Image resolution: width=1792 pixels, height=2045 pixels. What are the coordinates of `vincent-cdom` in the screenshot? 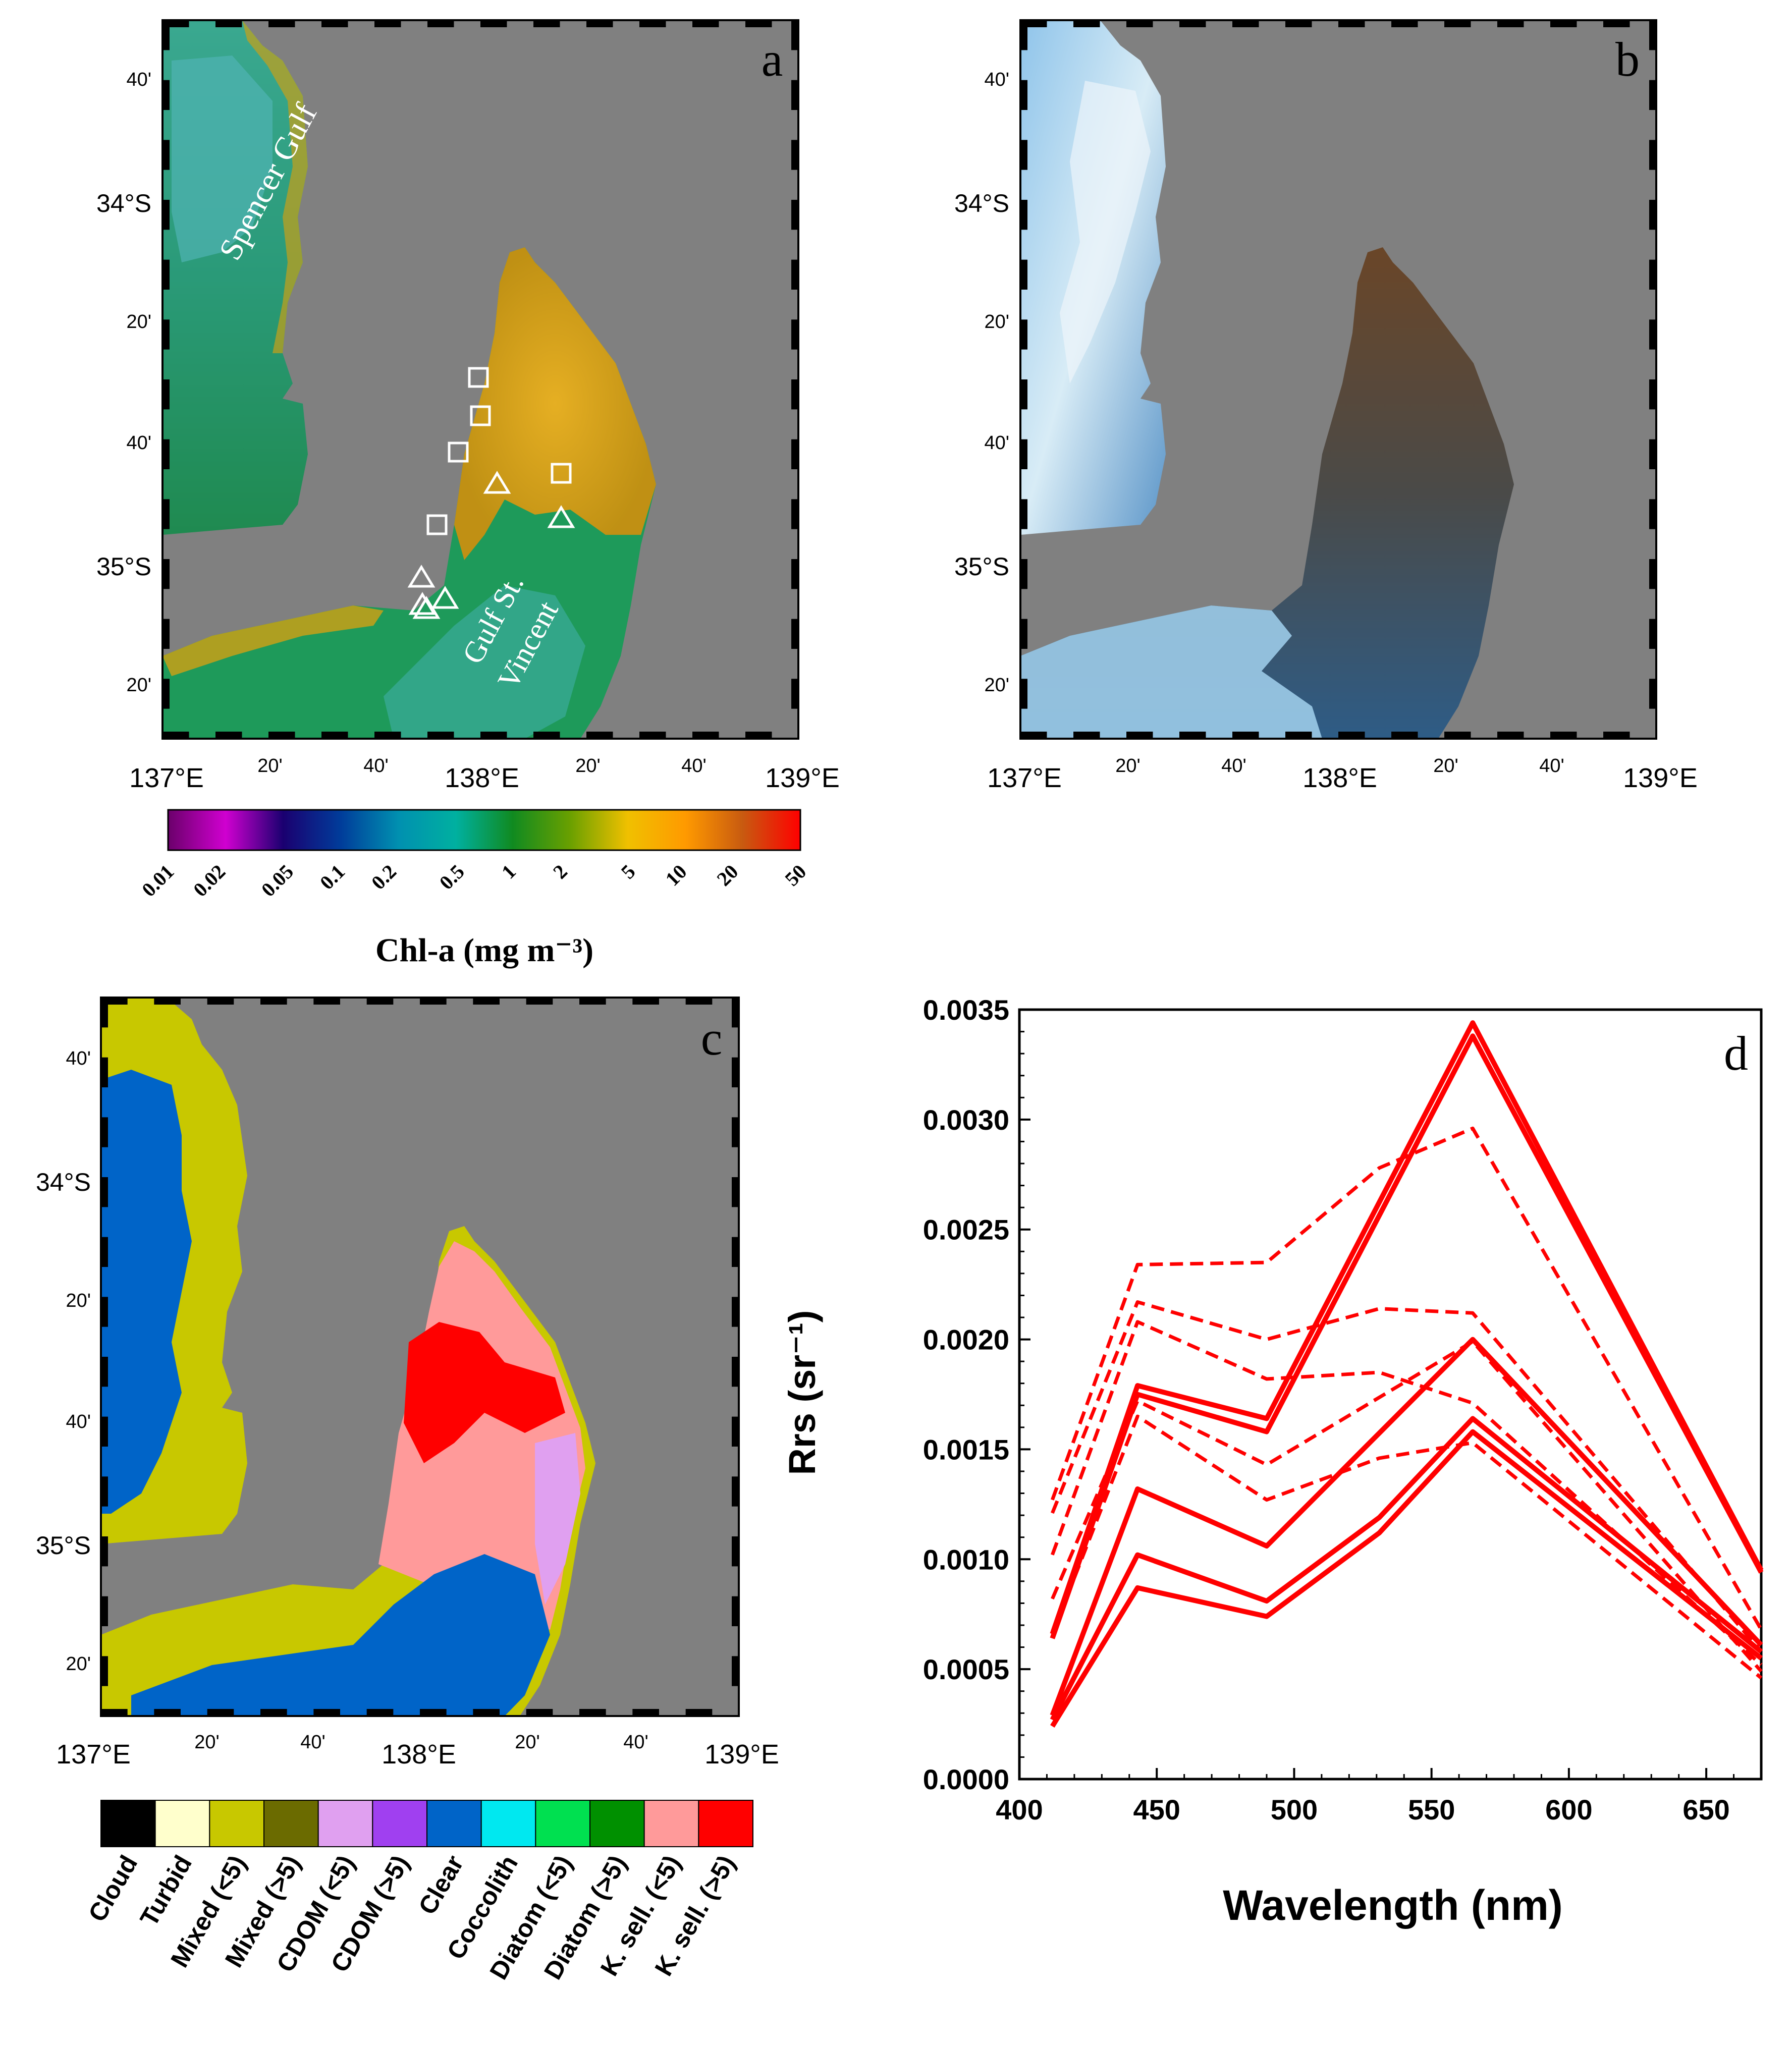 It's located at (557, 1519).